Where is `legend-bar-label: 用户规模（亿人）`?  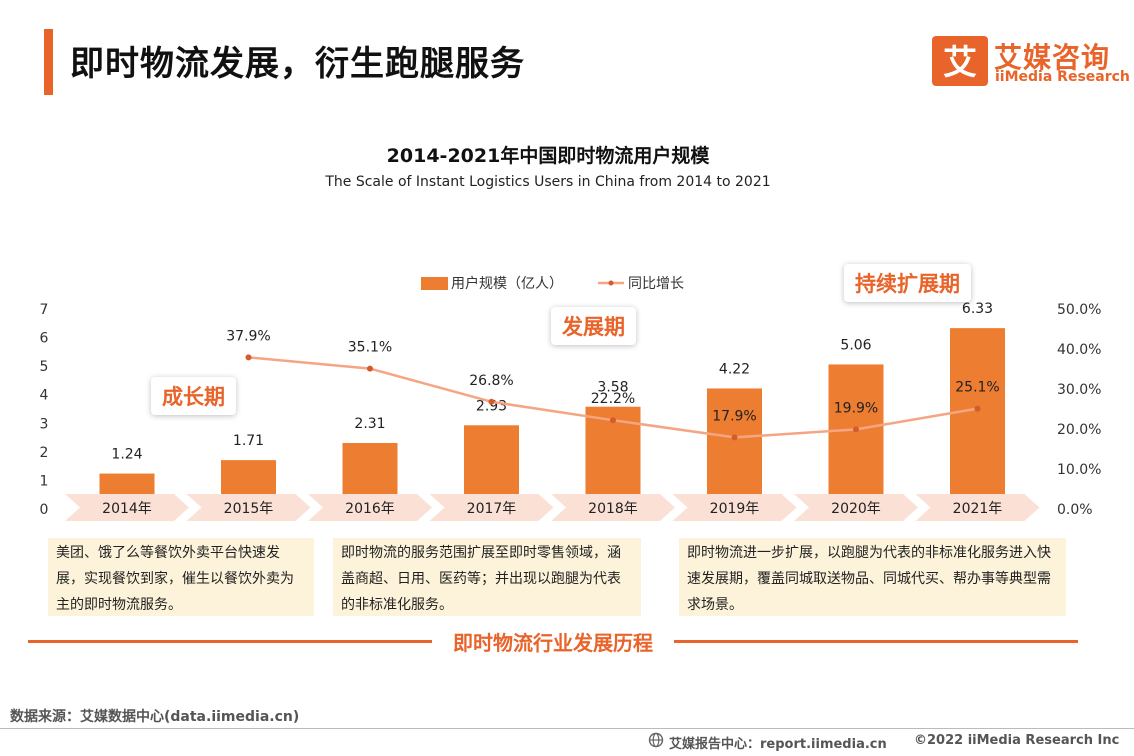
legend-bar-label: 用户规模（亿人） is located at coordinates (507, 283).